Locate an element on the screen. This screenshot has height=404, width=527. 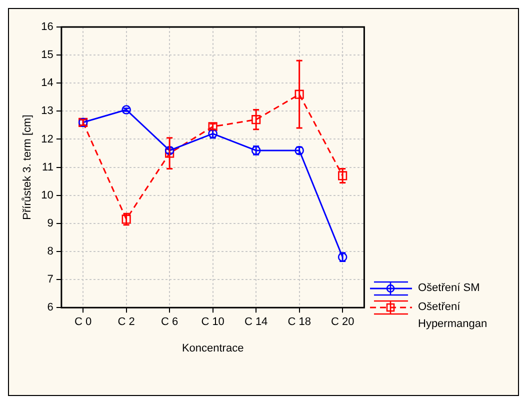
x-tick-label: C 10 is located at coordinates (212, 322).